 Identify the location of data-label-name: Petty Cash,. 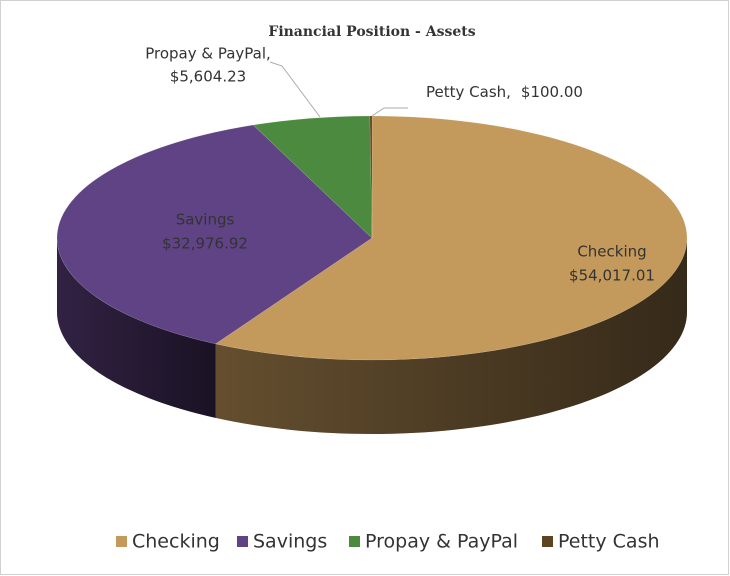
(468, 92).